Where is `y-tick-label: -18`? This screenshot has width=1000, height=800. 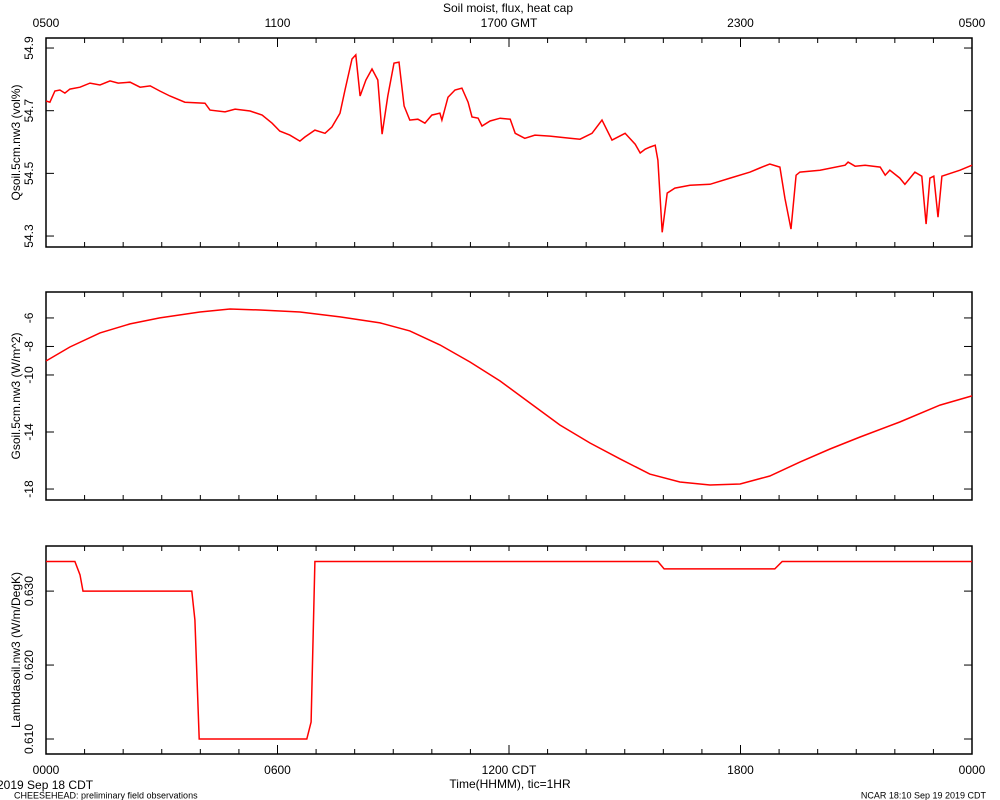 y-tick-label: -18 is located at coordinates (29, 489).